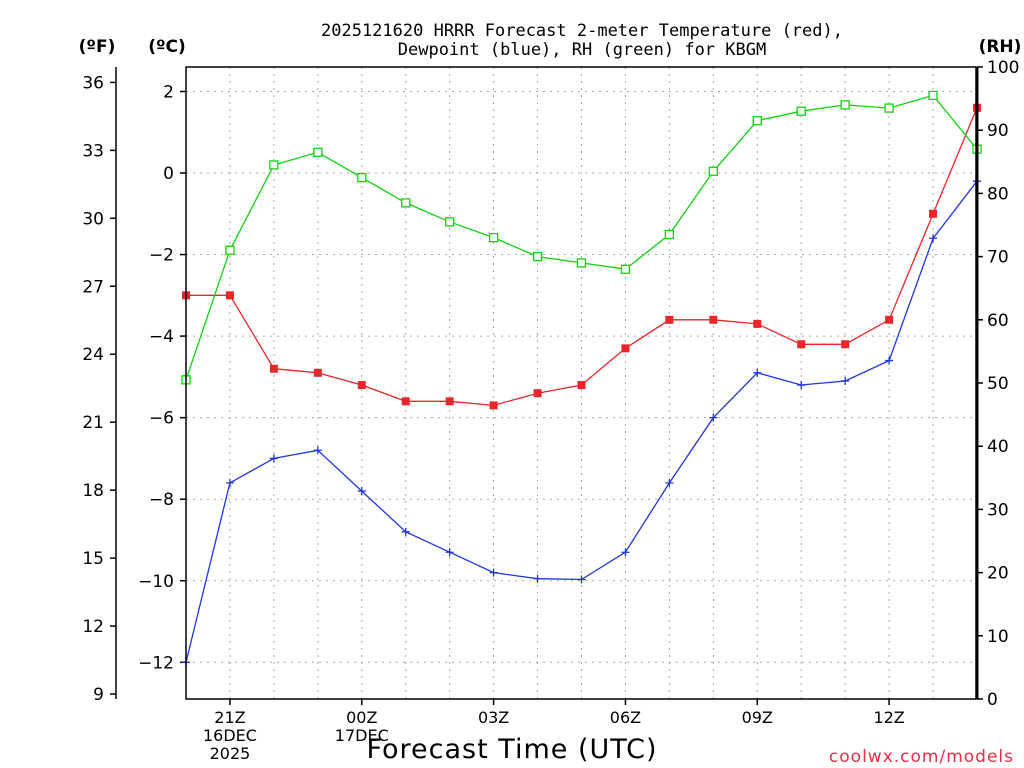 The width and height of the screenshot is (1024, 768). Describe the element at coordinates (1000, 47) in the screenshot. I see `rh-unit-label: (RH)` at that location.